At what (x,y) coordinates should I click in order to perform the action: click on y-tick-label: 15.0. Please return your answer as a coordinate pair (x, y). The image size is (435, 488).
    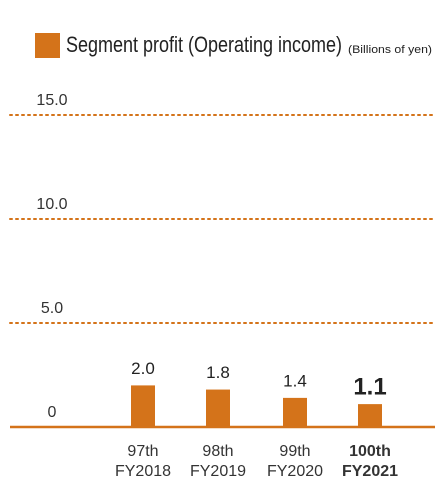
    Looking at the image, I should click on (51, 100).